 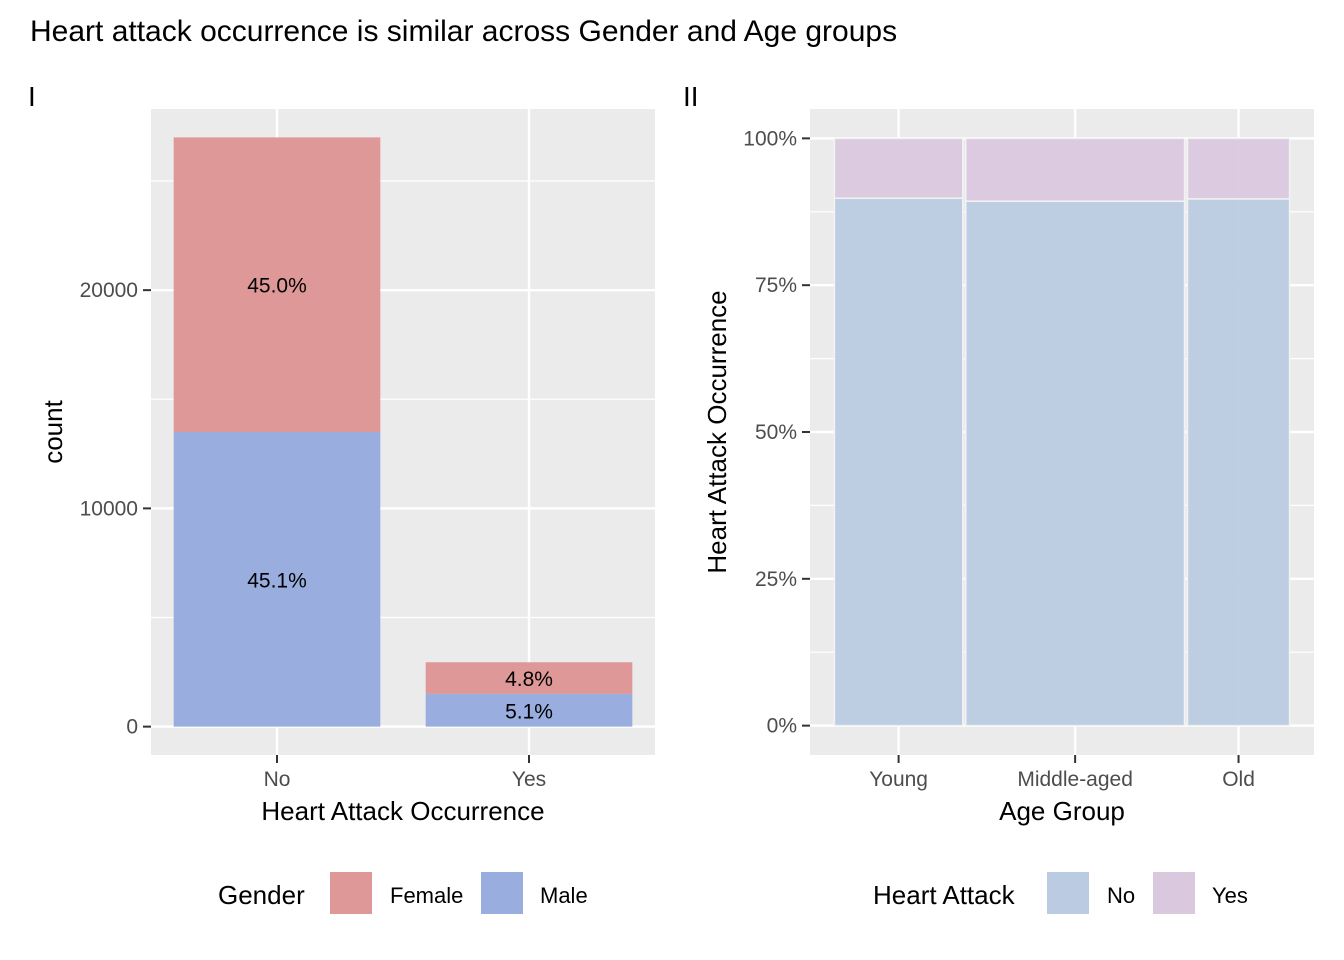 I want to click on legend-swatch-female, so click(x=351, y=893).